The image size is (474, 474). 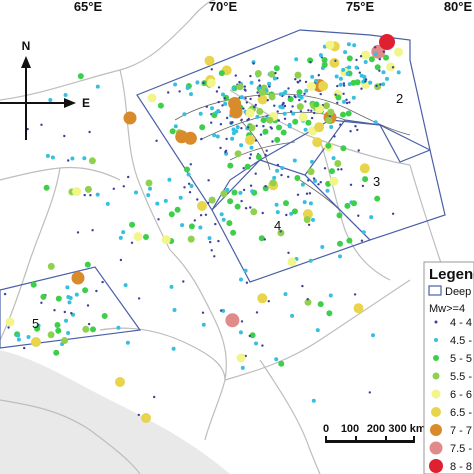 What do you see at coordinates (70, 103) in the screenshot?
I see `east-arrow-icon` at bounding box center [70, 103].